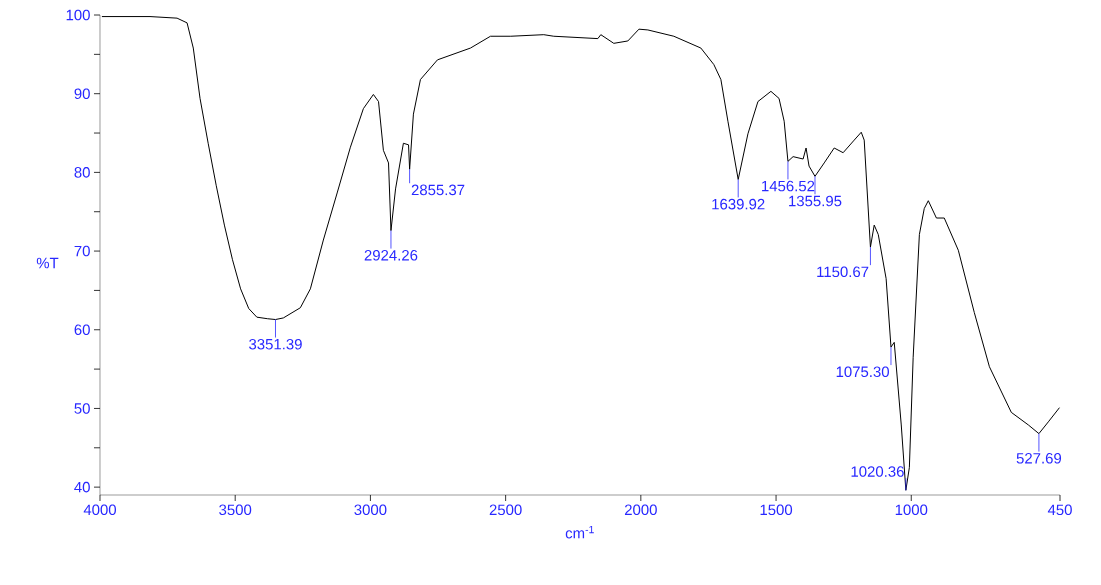 This screenshot has width=1101, height=585. Describe the element at coordinates (235, 510) in the screenshot. I see `x-tick-label: 3500` at that location.